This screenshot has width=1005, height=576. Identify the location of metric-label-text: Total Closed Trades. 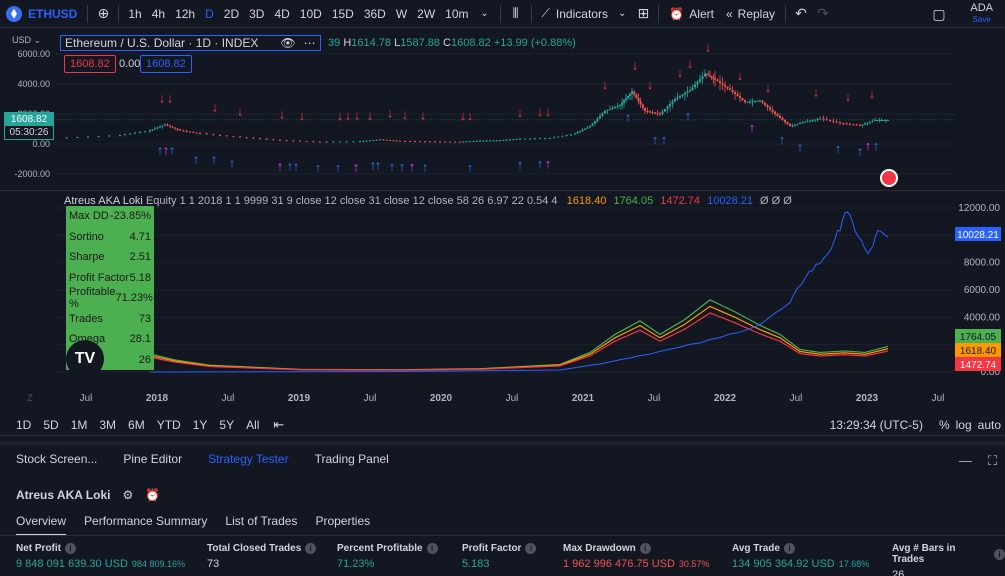
(254, 548).